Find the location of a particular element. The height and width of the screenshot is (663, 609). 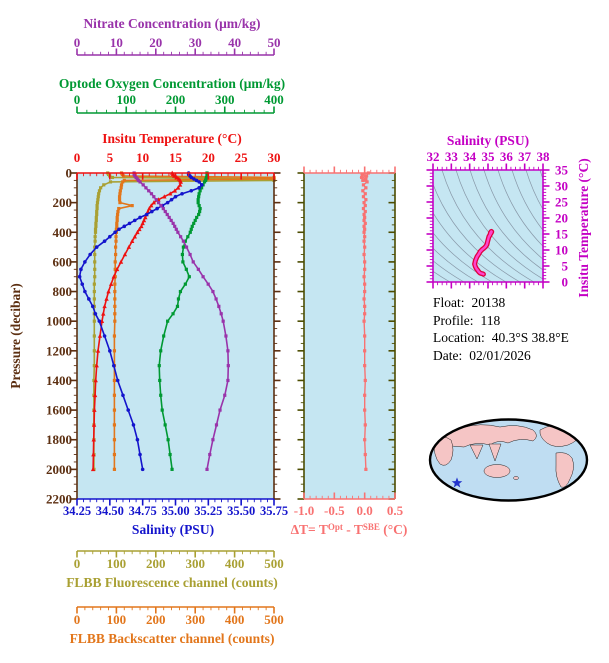

delta-t-title-sup-opt: Opt is located at coordinates (335, 526).